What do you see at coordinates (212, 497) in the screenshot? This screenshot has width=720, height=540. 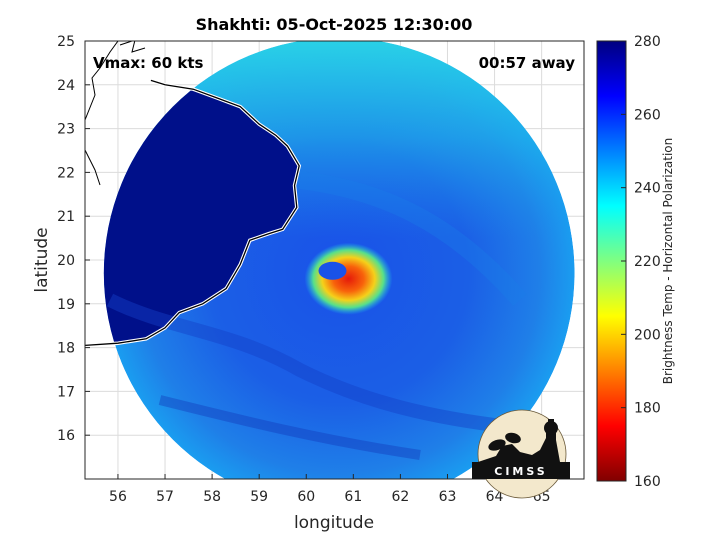 I see `x-tick-label: 58` at bounding box center [212, 497].